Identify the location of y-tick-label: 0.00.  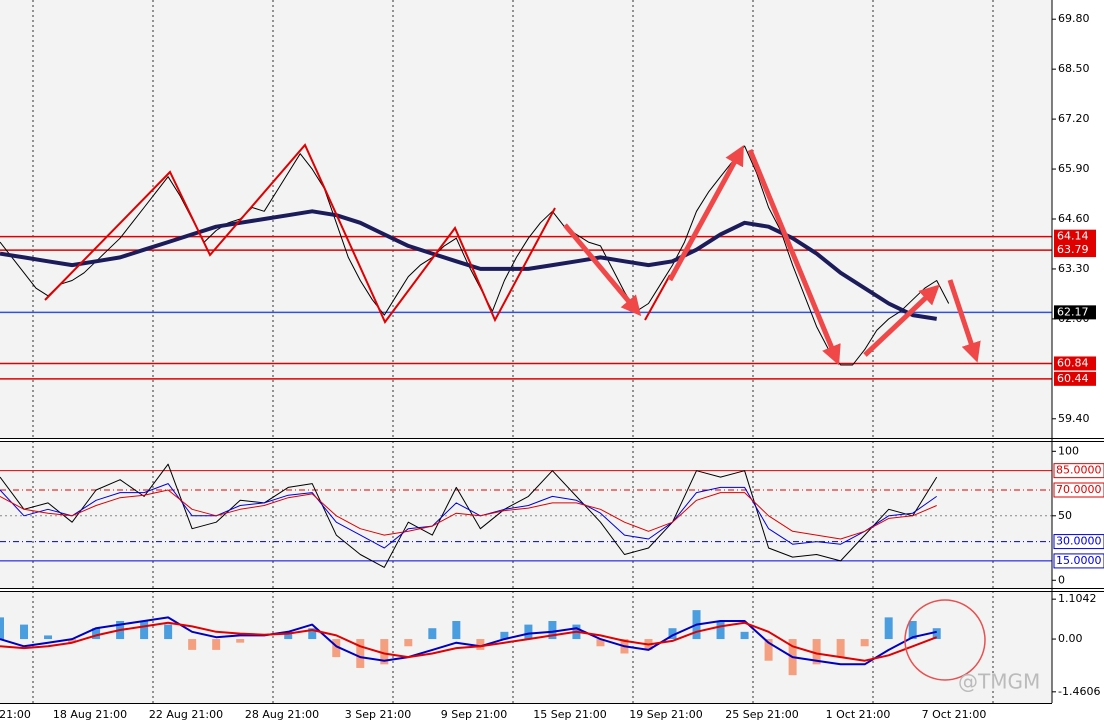
(1070, 638).